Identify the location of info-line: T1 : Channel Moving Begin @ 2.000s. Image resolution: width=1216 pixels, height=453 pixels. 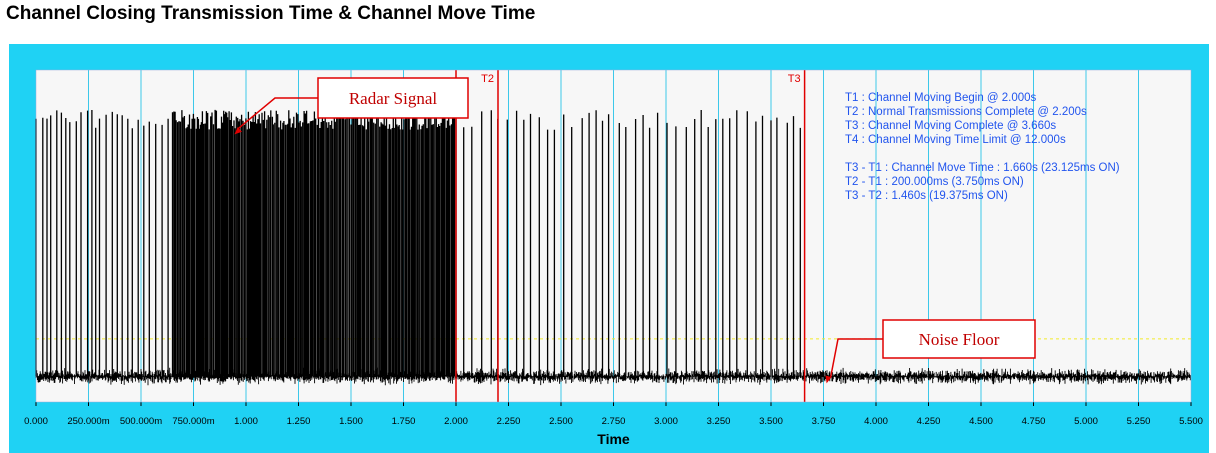
(941, 98).